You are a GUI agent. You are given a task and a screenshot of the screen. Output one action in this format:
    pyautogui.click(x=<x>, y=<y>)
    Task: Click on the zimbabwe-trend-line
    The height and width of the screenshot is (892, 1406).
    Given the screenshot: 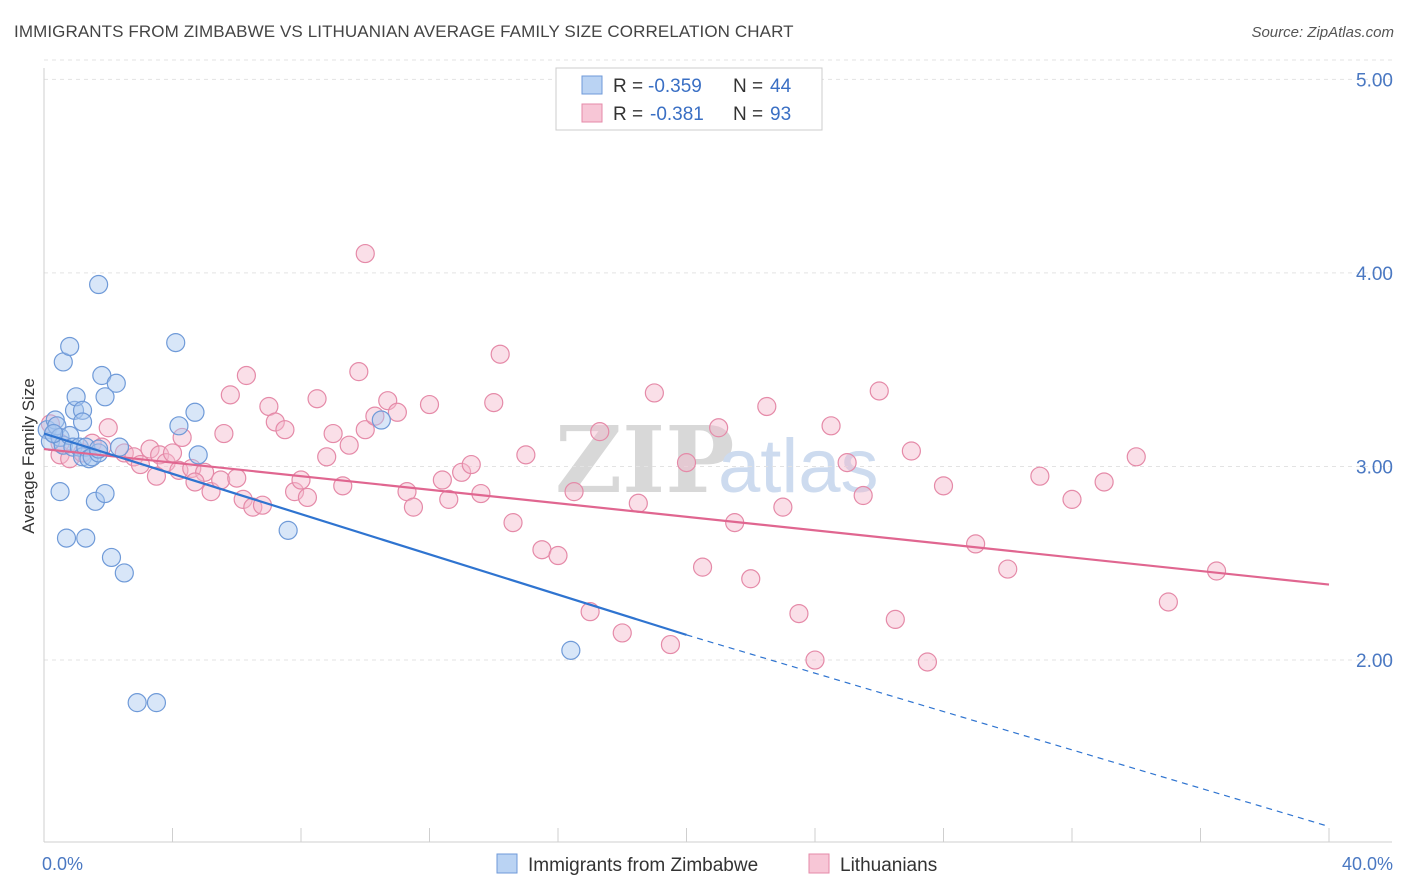 What is the action you would take?
    pyautogui.click(x=365, y=534)
    